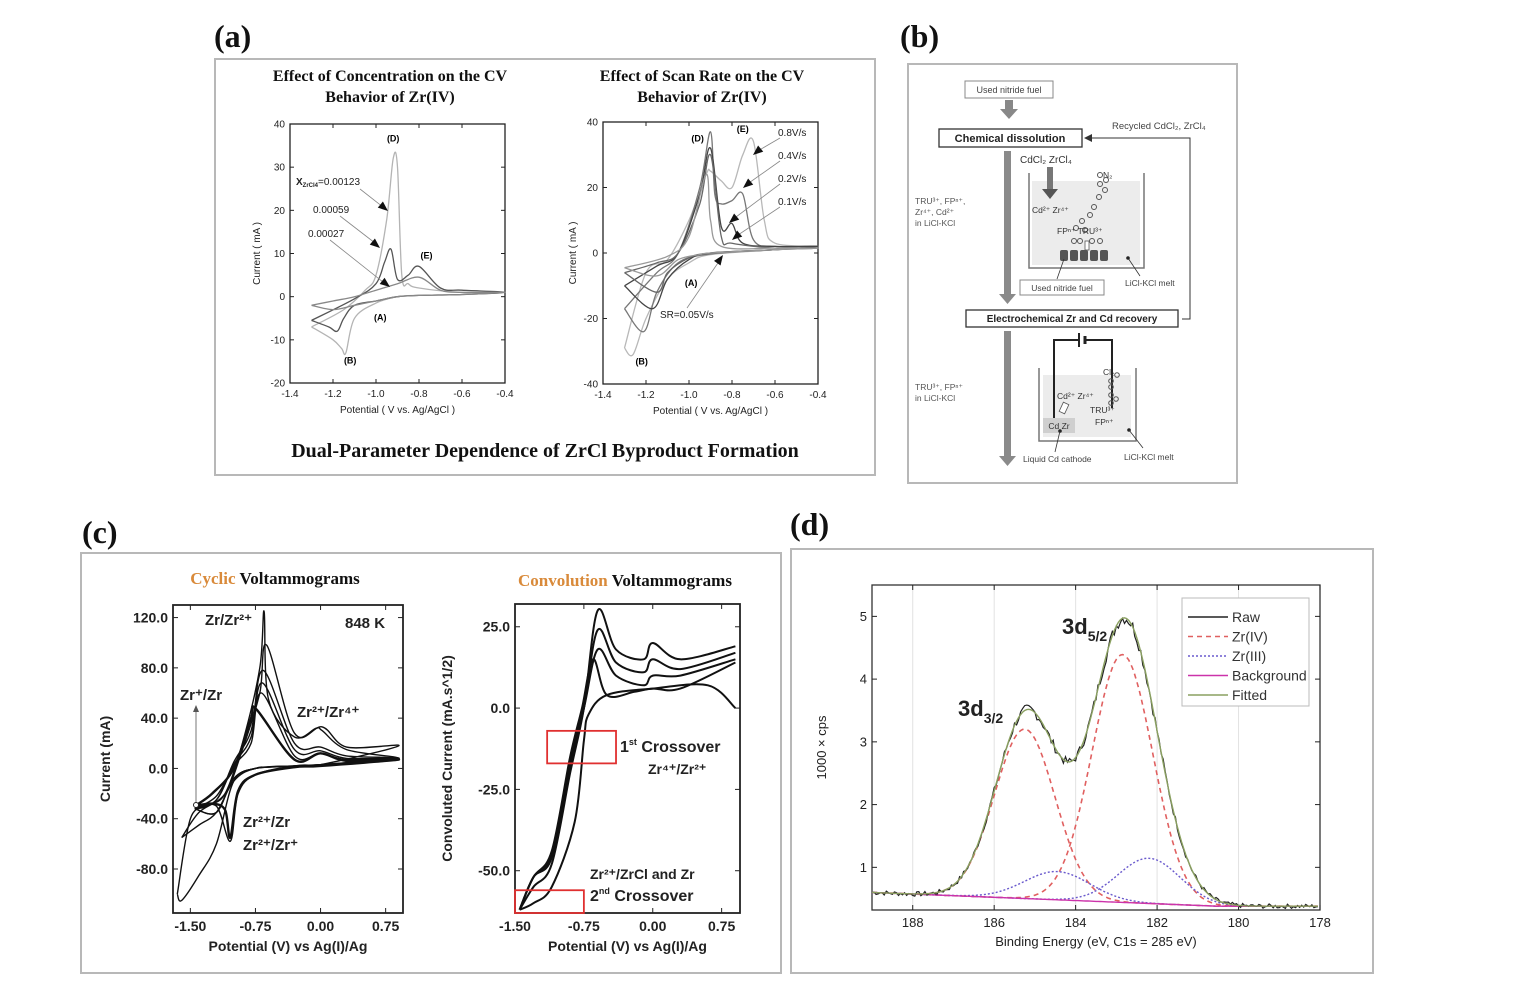  What do you see at coordinates (1239, 922) in the screenshot?
I see `x-tick-label: 180` at bounding box center [1239, 922].